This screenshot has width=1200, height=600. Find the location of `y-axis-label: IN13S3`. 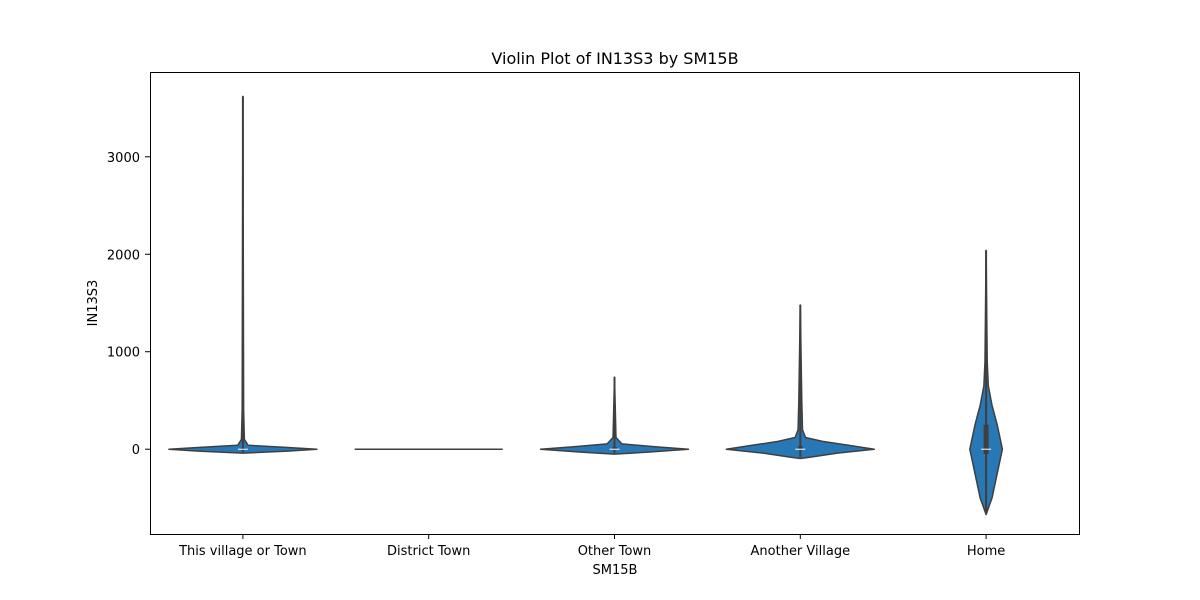

y-axis-label: IN13S3 is located at coordinates (93, 303).